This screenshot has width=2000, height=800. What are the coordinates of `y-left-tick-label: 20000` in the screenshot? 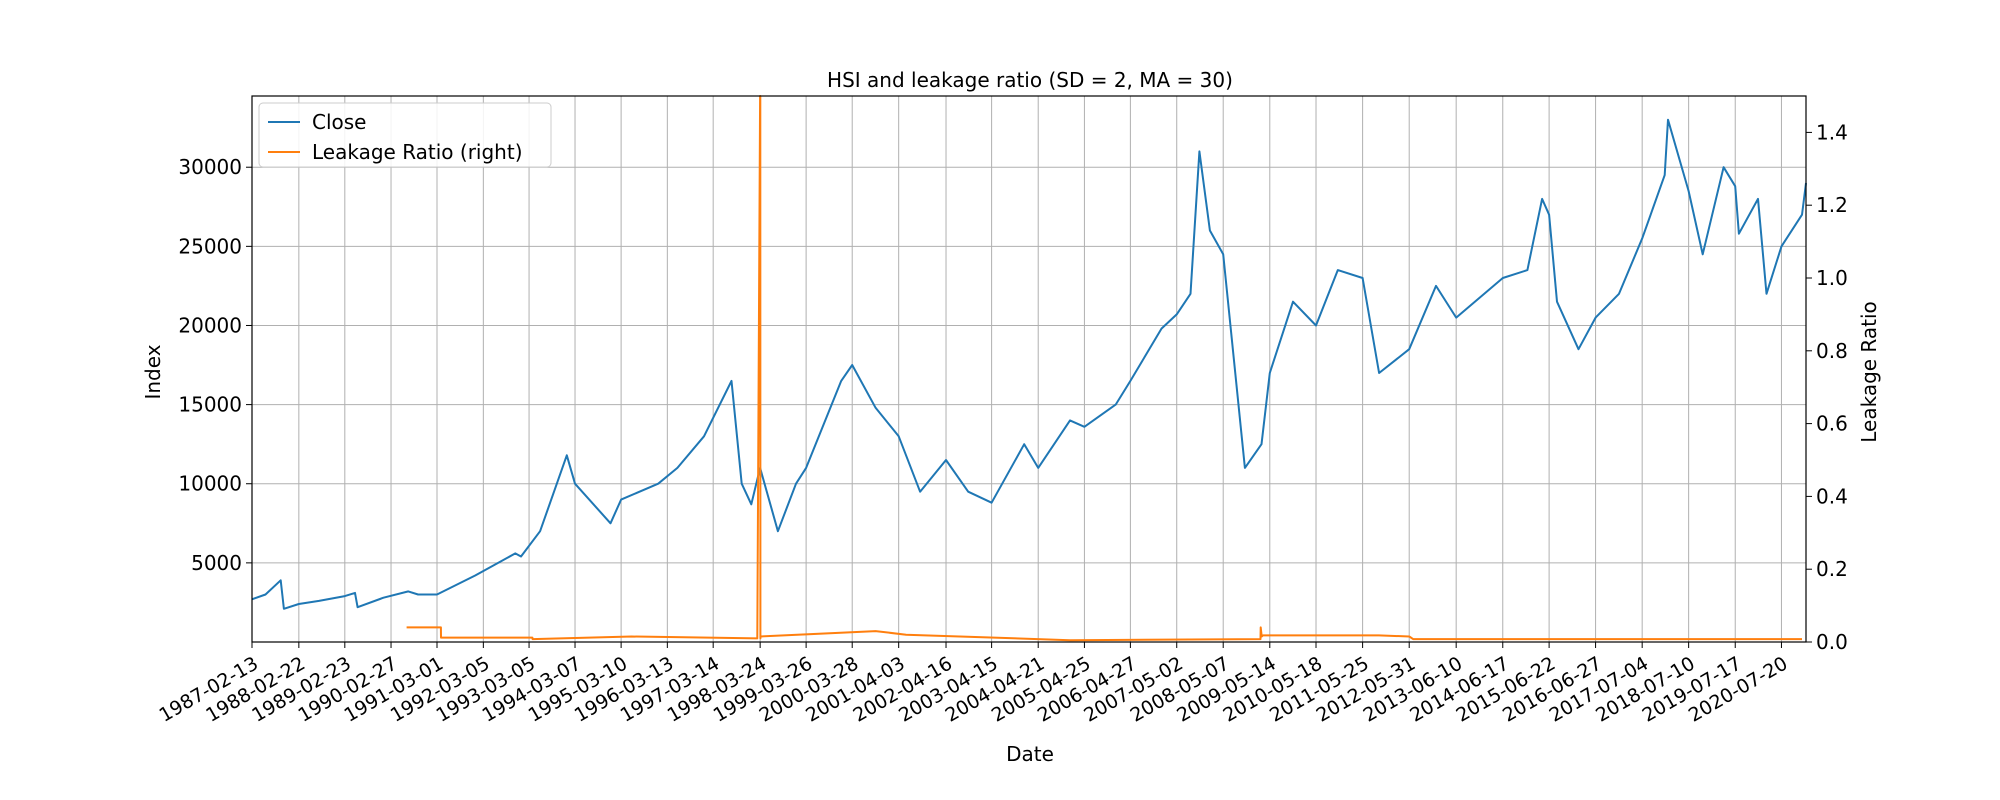 It's located at (210, 325).